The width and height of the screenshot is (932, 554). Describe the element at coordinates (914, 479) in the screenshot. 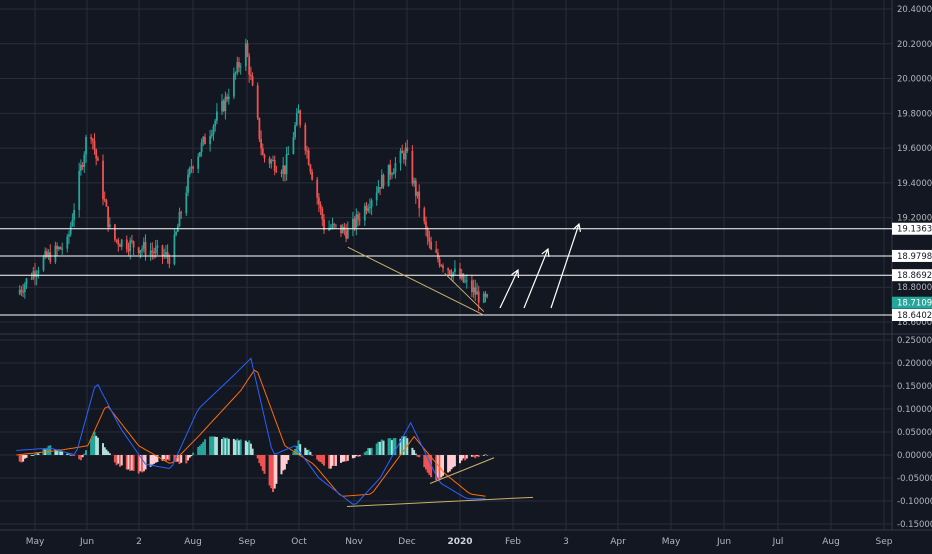

I see `macd-tick-label: -0.05000` at that location.